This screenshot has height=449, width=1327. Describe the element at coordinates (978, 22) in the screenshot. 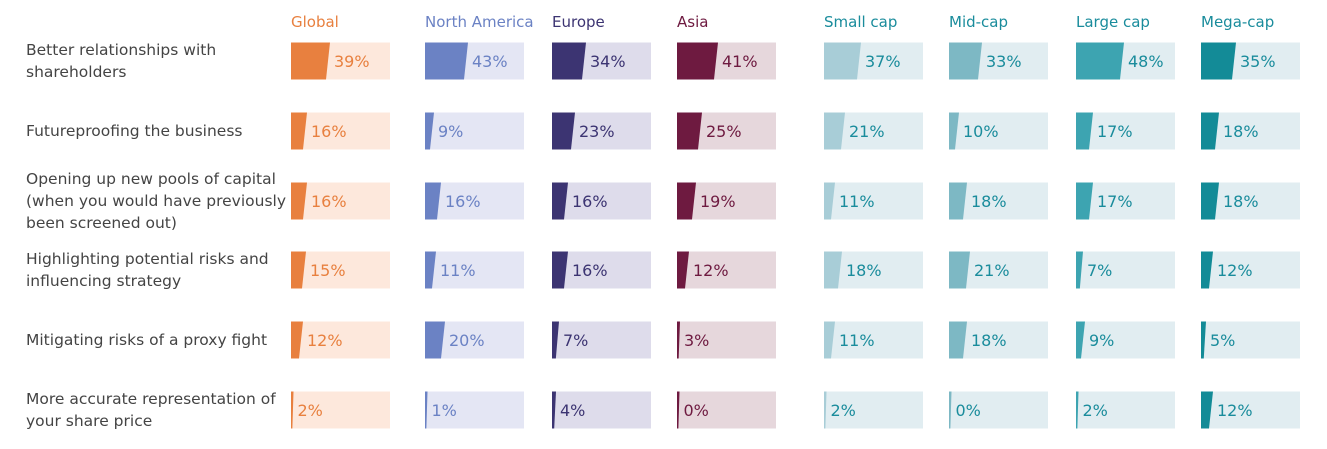

I see `column-header: Mid-cap` at that location.